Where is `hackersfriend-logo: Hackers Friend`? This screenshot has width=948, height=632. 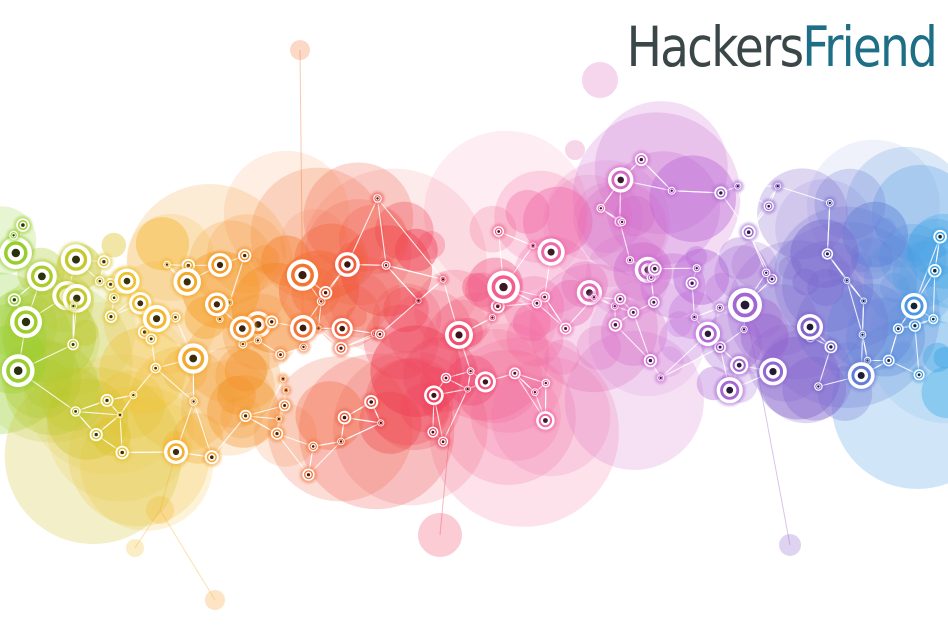
hackersfriend-logo: Hackers Friend is located at coordinates (782, 47).